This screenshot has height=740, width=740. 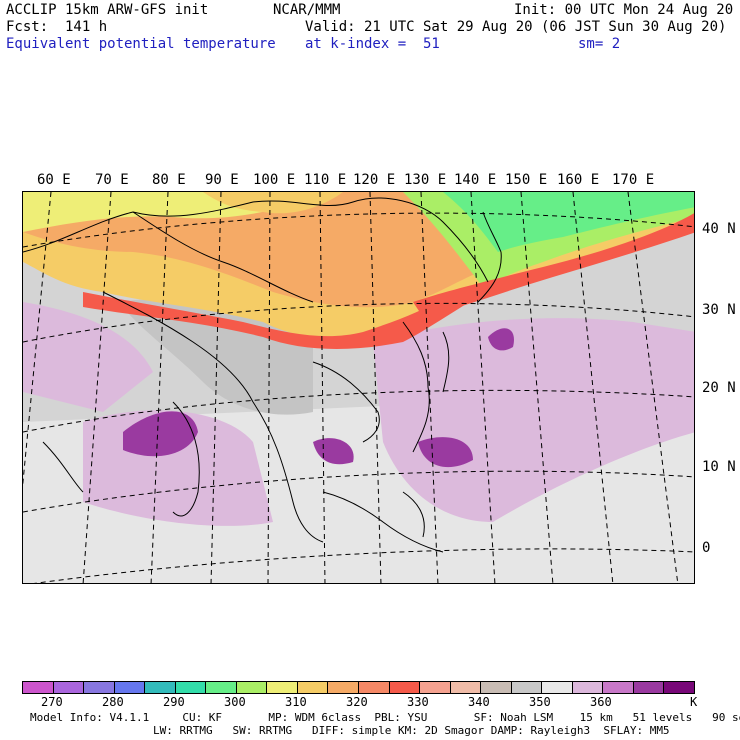 What do you see at coordinates (174, 702) in the screenshot?
I see `colorbar-tick: 290` at bounding box center [174, 702].